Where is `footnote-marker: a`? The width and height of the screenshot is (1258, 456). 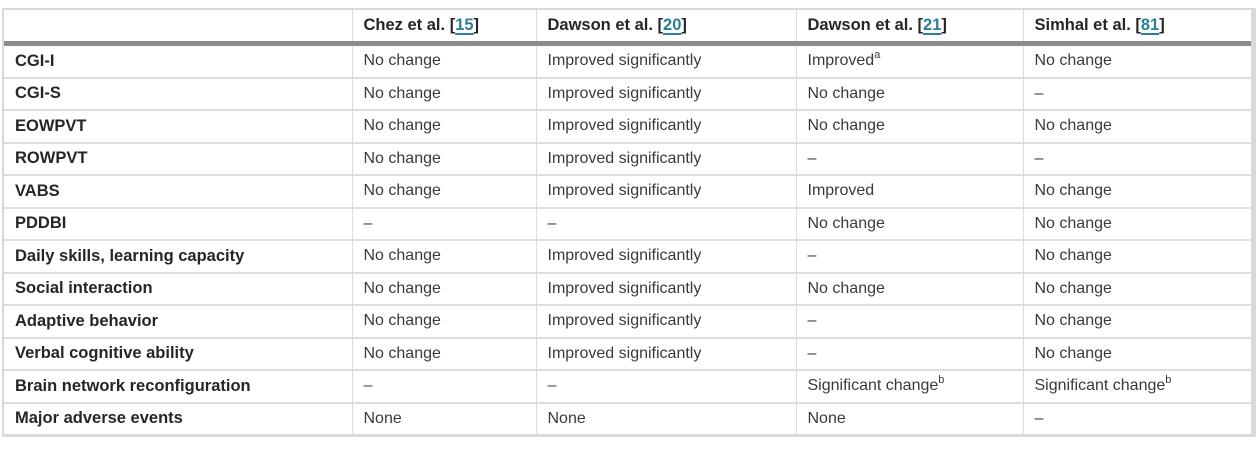 footnote-marker: a is located at coordinates (877, 54).